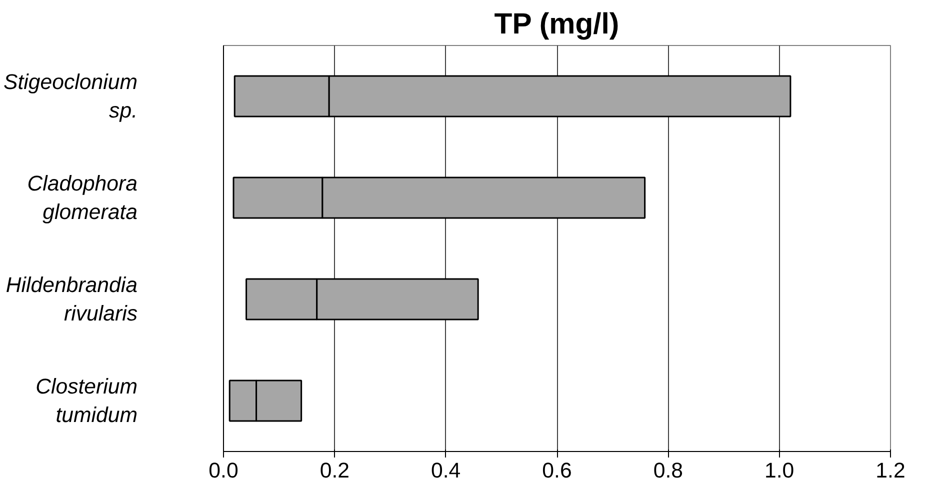  I want to click on y-tick-label: Stigeoclonium sp., so click(71, 96).